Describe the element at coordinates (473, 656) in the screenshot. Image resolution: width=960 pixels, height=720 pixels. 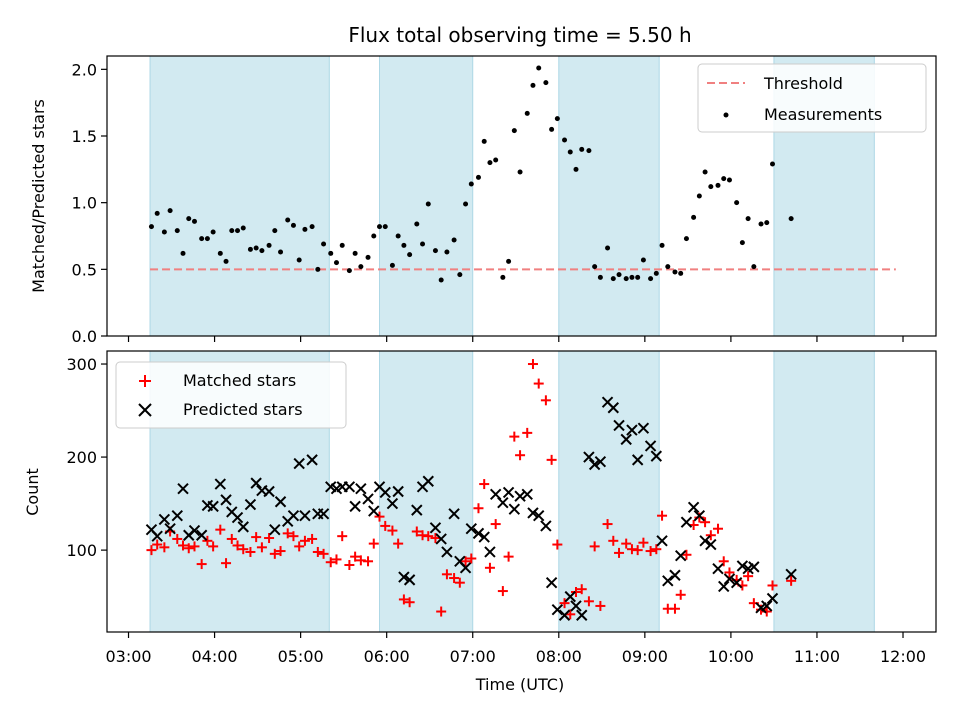
I see `bottom-x-tick-label: 07:00` at that location.